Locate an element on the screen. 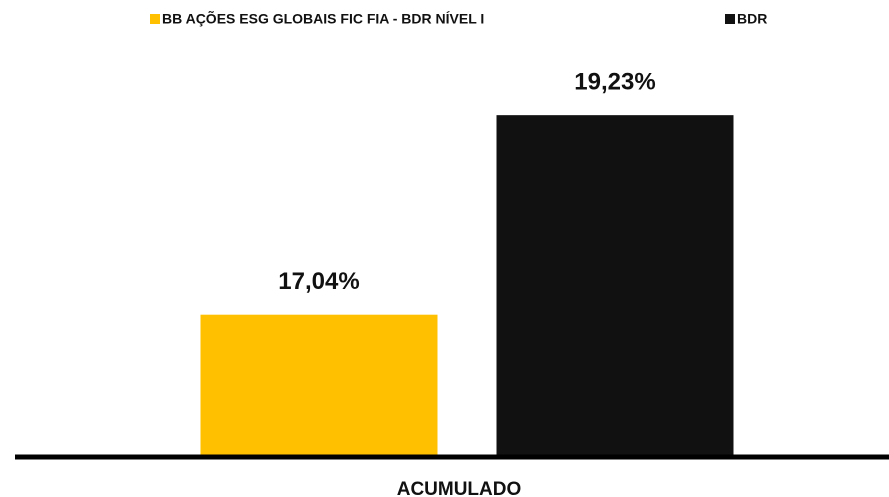  bar is located at coordinates (319, 384).